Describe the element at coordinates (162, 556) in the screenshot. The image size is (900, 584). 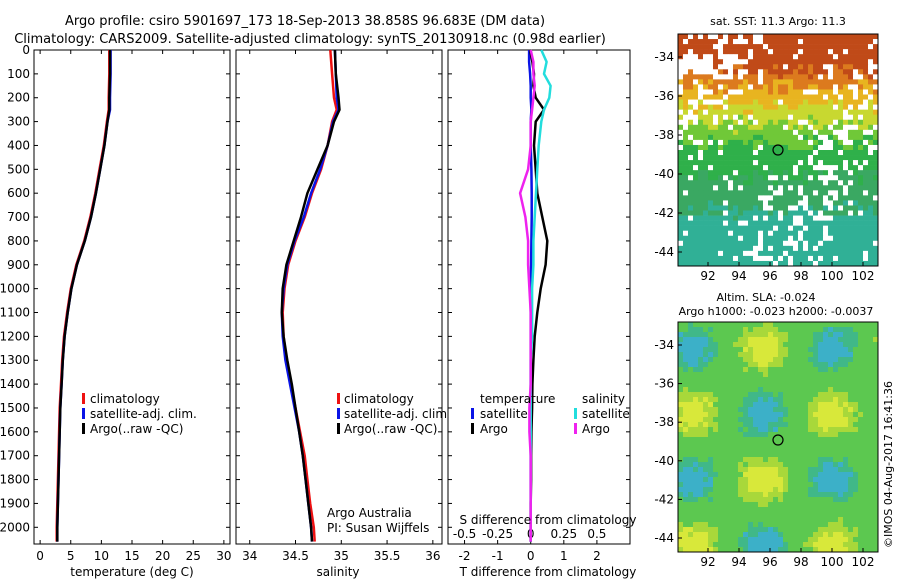
I see `x-tick-label: 20` at that location.